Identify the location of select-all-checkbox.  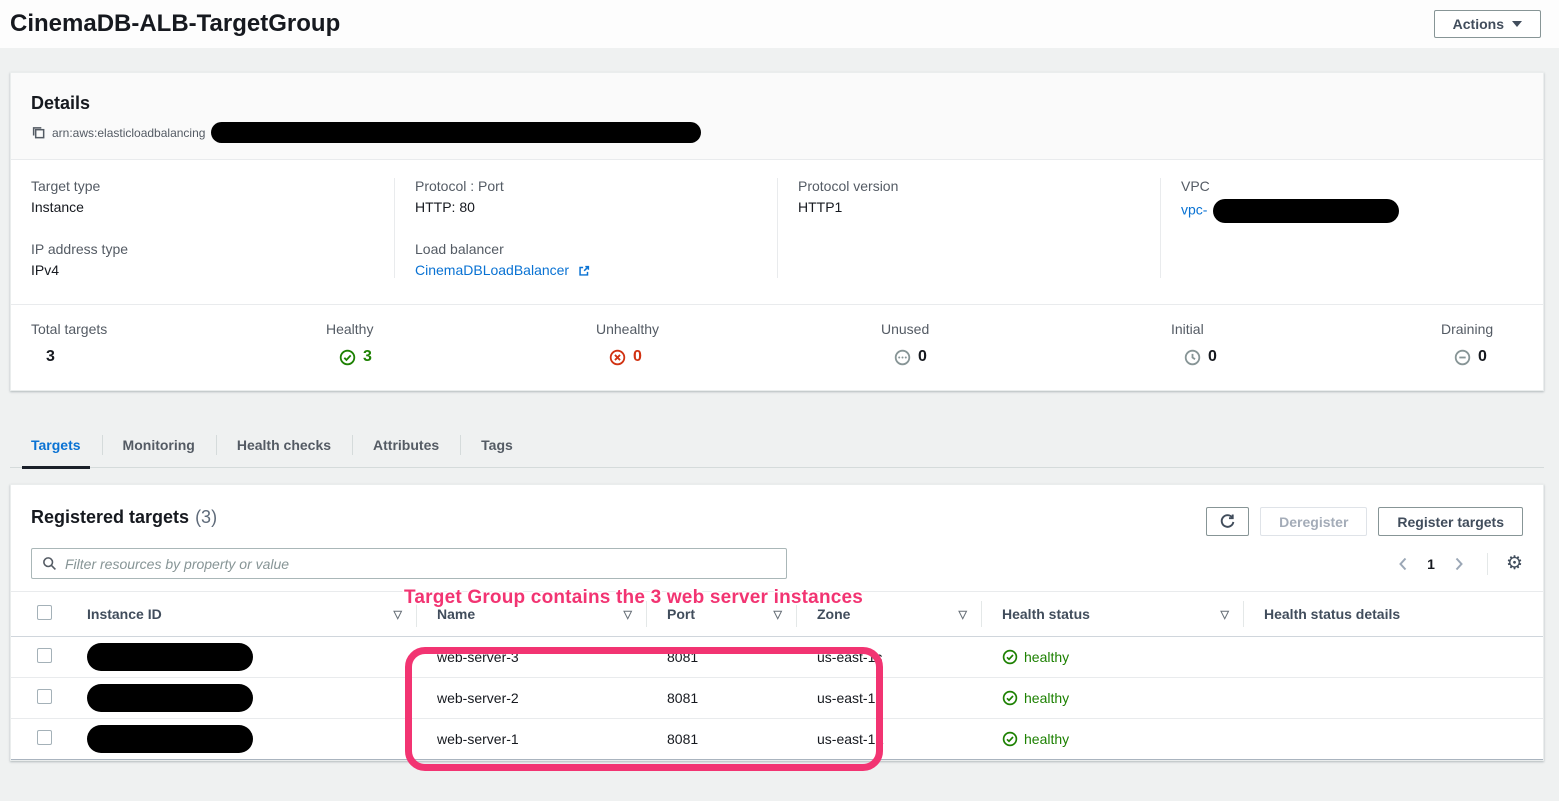
(44, 613).